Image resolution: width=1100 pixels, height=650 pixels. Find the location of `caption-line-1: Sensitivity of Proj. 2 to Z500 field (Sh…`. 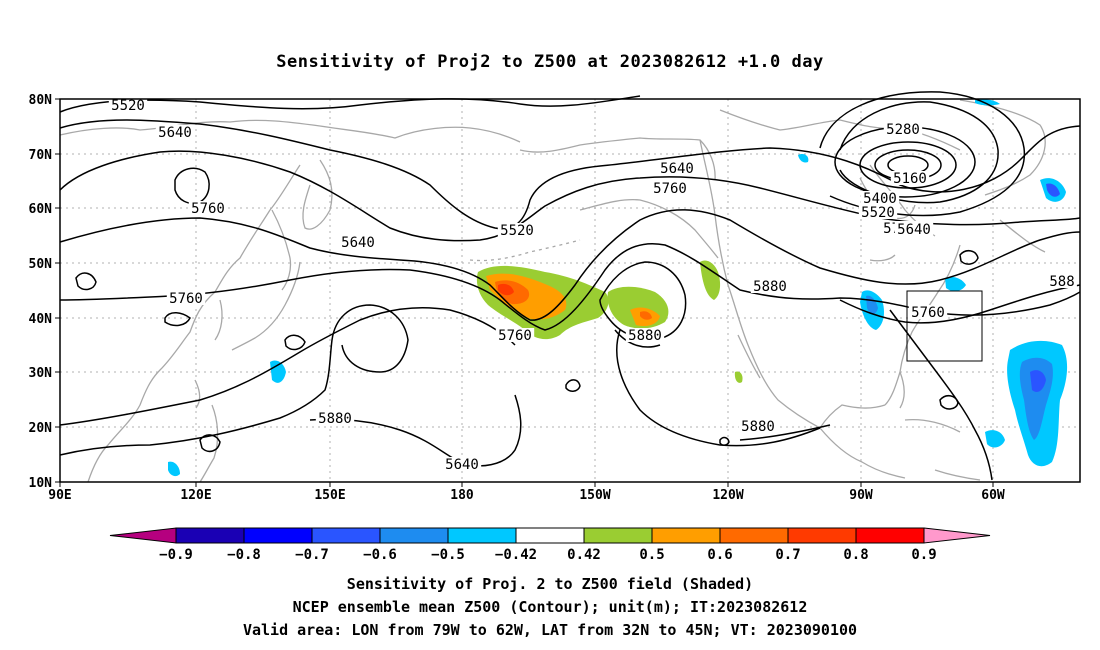

caption-line-1: Sensitivity of Proj. 2 to Z500 field (Sh… is located at coordinates (550, 584).